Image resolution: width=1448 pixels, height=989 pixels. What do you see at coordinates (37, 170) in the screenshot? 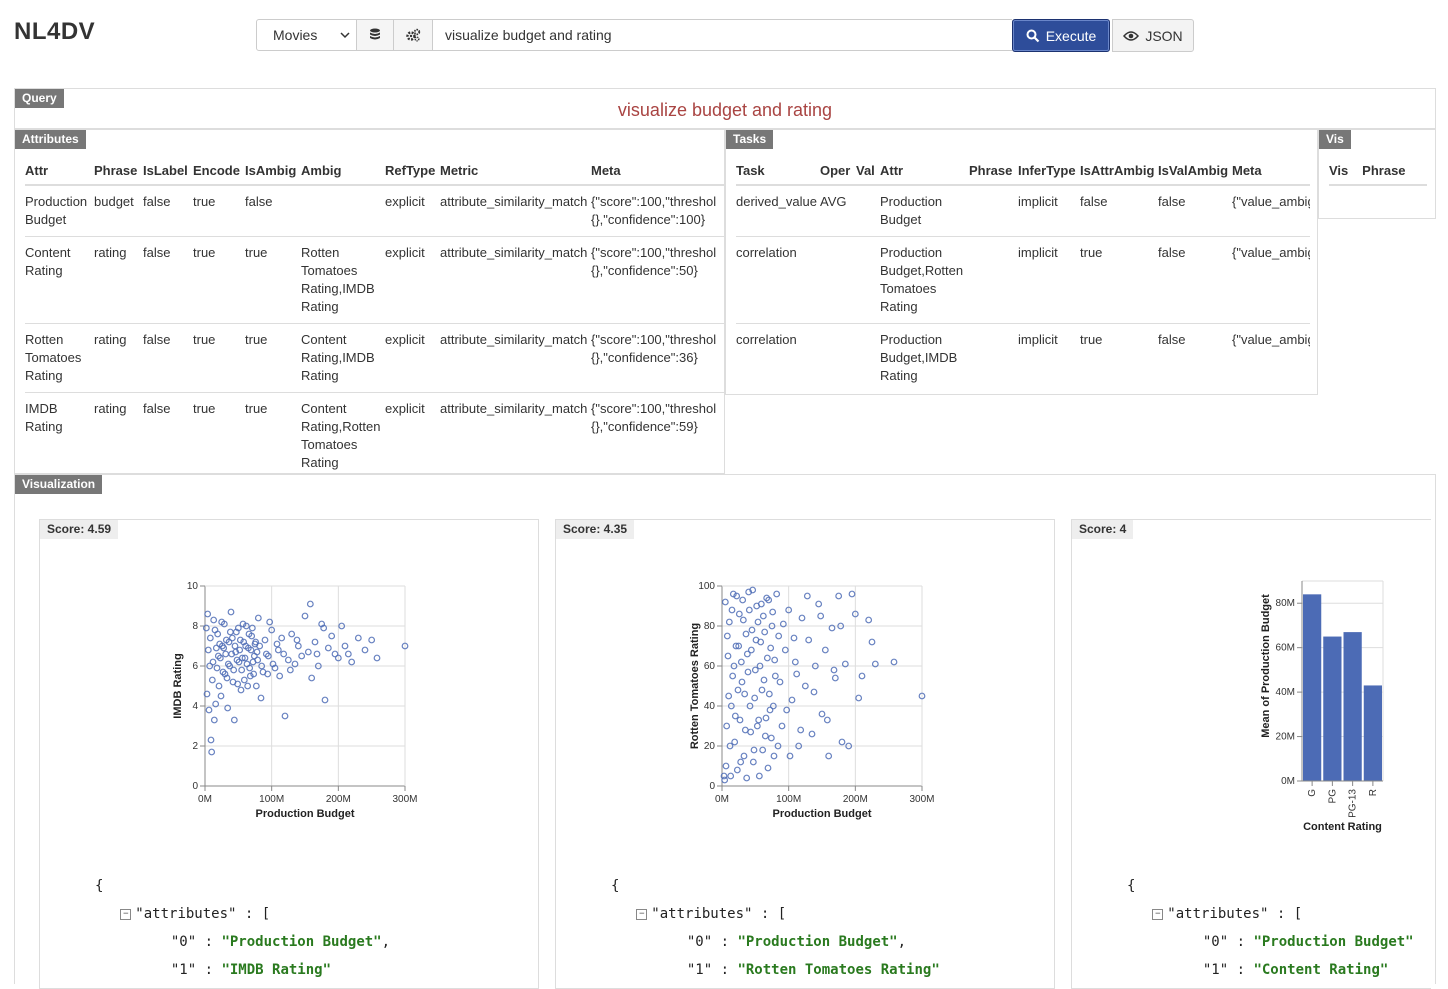
I see `attr-col-header: Attr` at bounding box center [37, 170].